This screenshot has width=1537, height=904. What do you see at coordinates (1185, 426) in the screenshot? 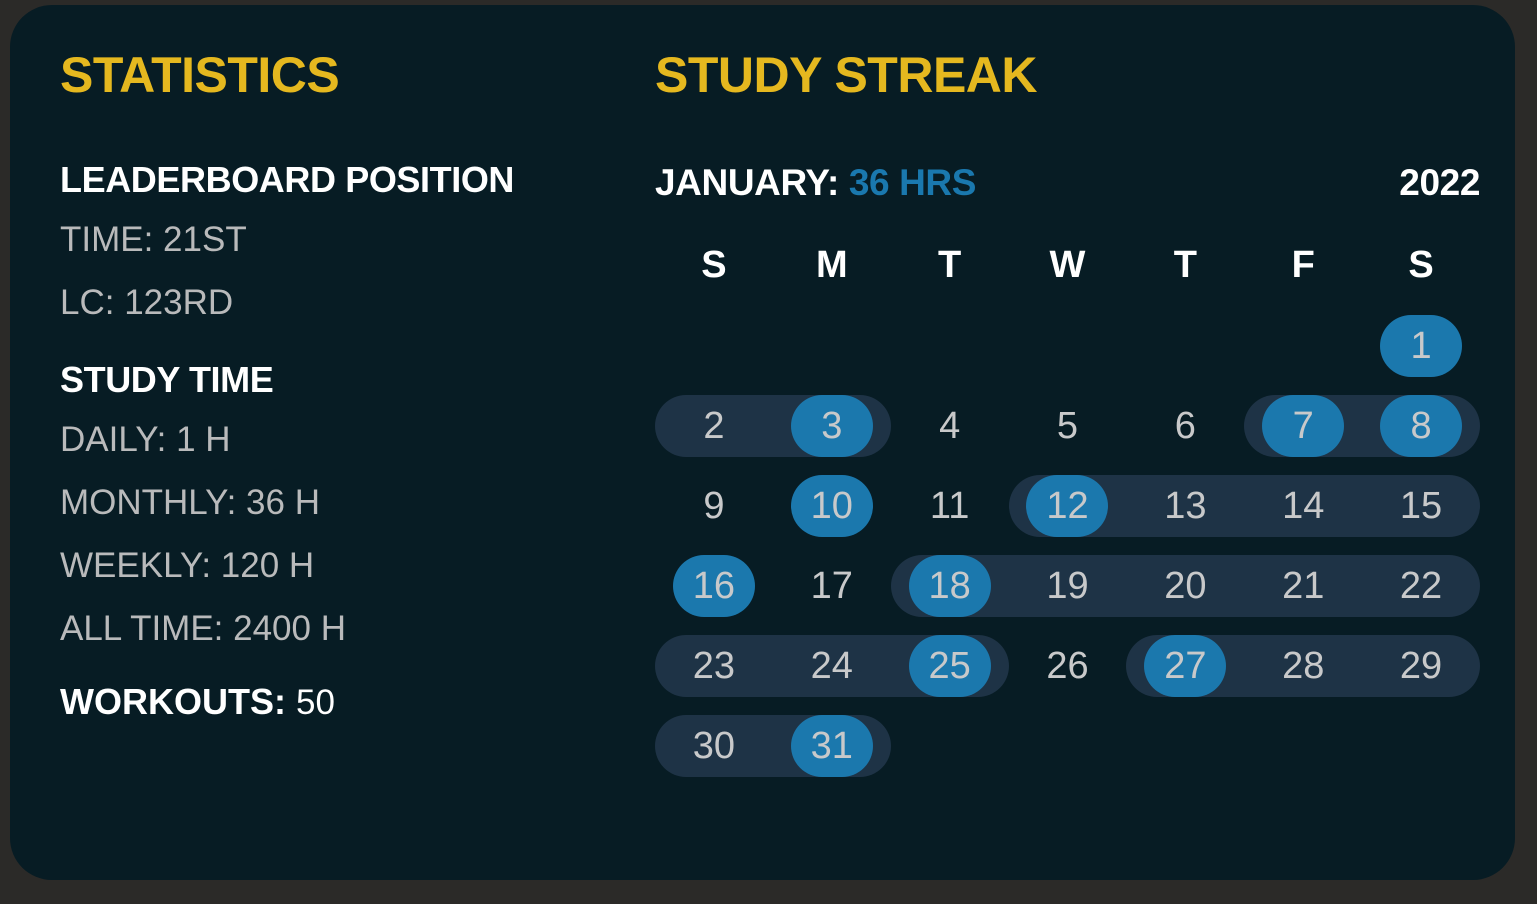
I see `calendar-day-cell: 6` at bounding box center [1185, 426].